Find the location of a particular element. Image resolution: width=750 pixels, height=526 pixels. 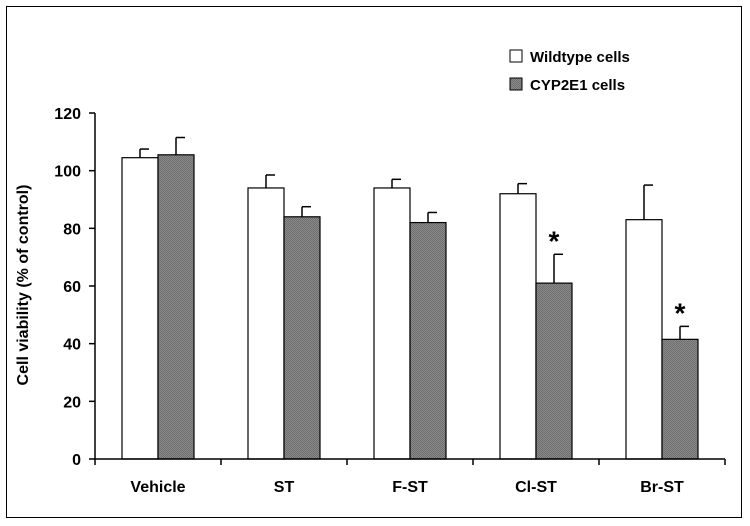

y-tick-label: 0 is located at coordinates (76, 460).